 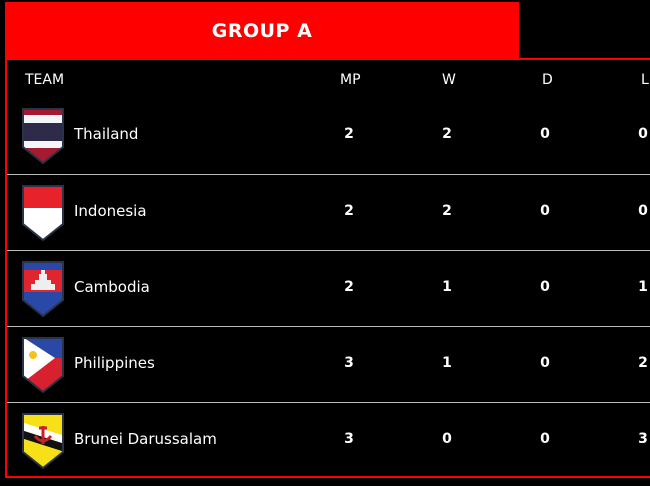 What do you see at coordinates (112, 287) in the screenshot?
I see `team-name: Cambodia` at bounding box center [112, 287].